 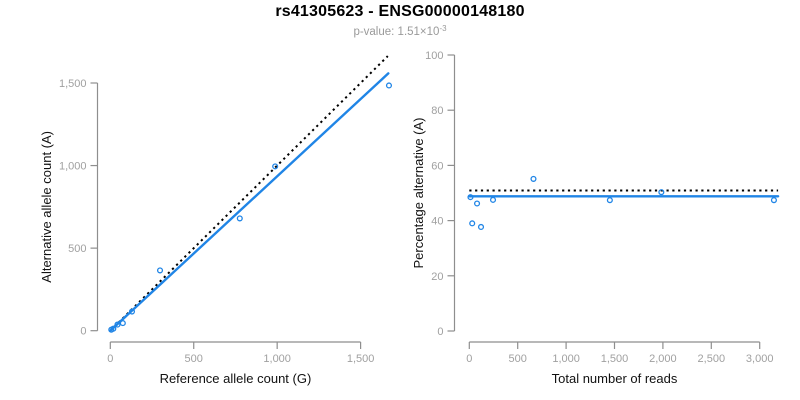 I want to click on y-tick-label: 500, so click(x=77, y=249).